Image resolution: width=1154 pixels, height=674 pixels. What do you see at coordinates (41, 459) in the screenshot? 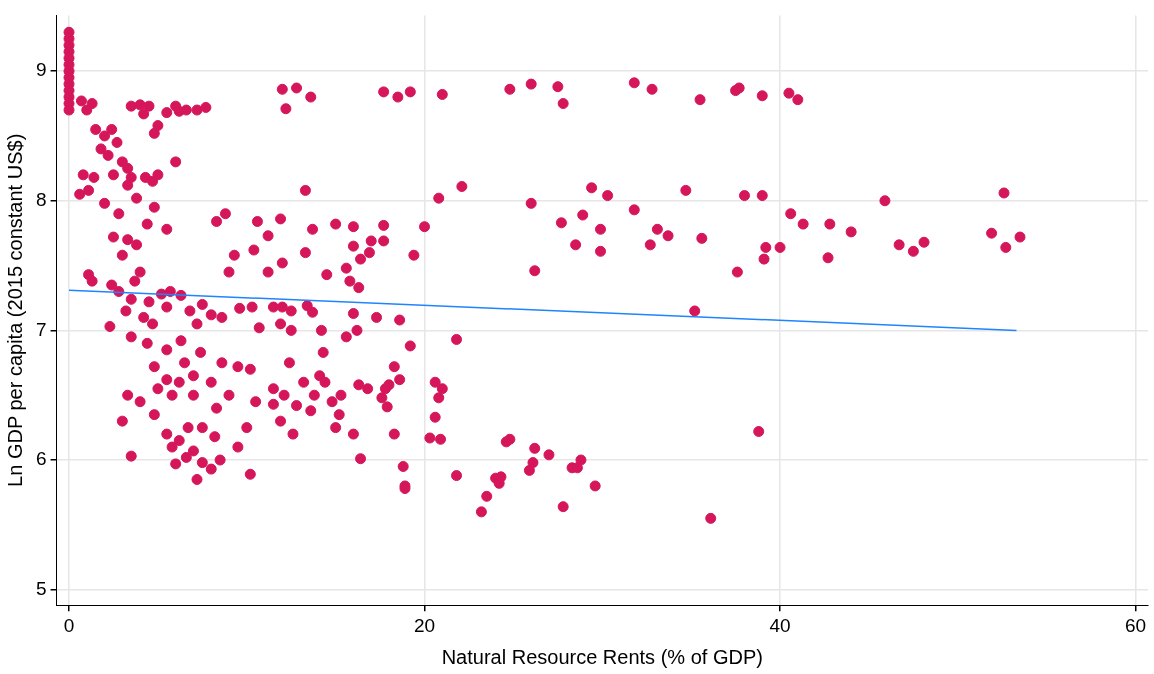
I see `y-tick-label: 6` at bounding box center [41, 459].